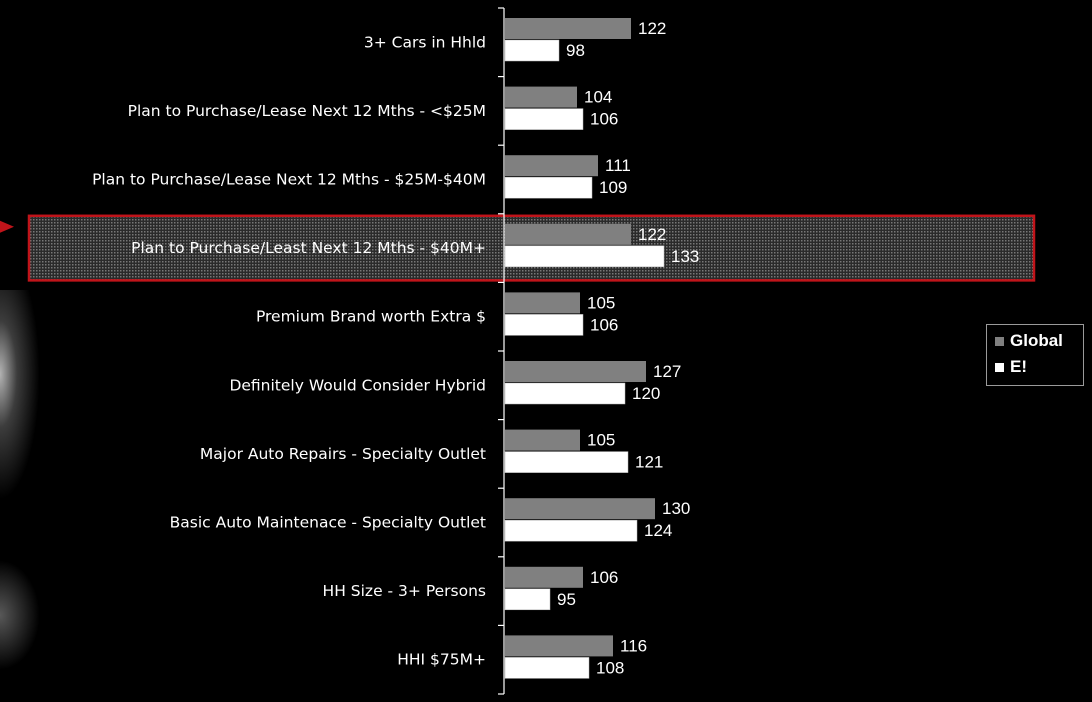 This screenshot has width=1092, height=702. Describe the element at coordinates (598, 97) in the screenshot. I see `data-label: 104` at that location.